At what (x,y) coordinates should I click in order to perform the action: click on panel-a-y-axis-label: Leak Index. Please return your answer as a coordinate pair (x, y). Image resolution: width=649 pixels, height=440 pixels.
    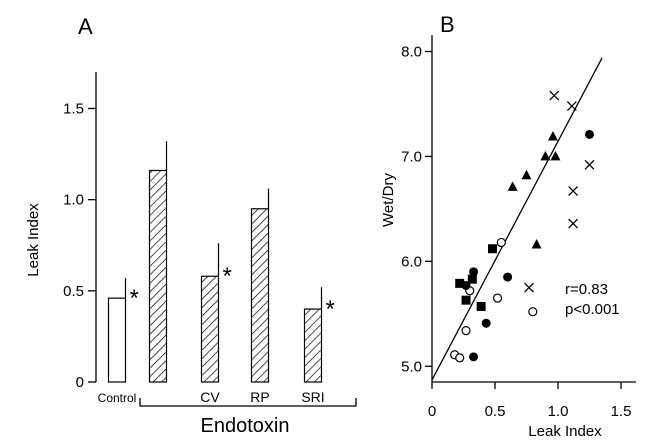
    Looking at the image, I should click on (33, 240).